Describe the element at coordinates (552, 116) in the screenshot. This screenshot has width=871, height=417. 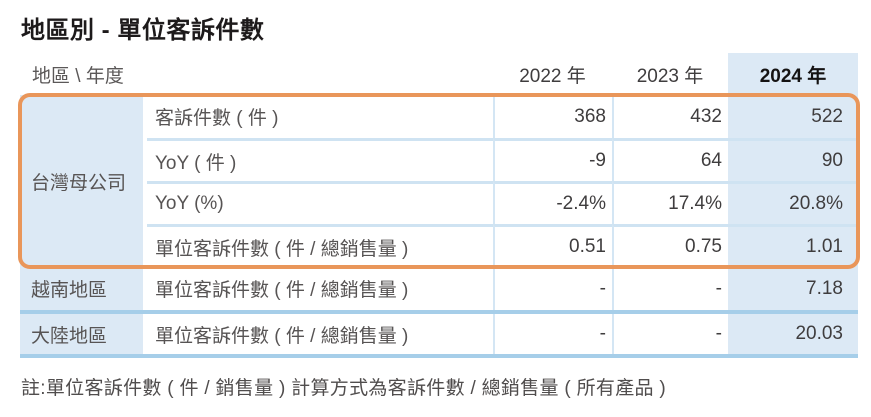
I see `value-cell-2022: 368` at that location.